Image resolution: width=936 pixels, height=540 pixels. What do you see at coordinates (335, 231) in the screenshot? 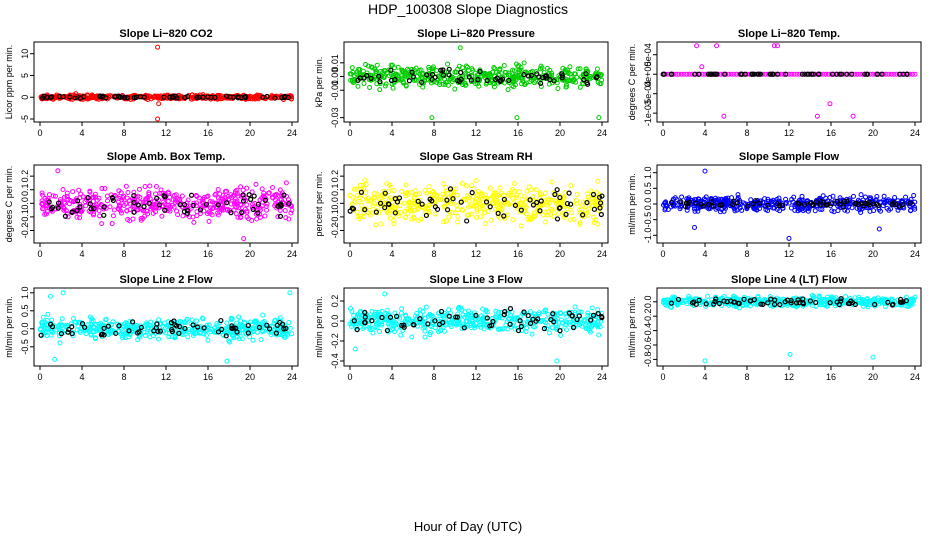
I see `y-tick-label: -0.2` at bounding box center [335, 231].